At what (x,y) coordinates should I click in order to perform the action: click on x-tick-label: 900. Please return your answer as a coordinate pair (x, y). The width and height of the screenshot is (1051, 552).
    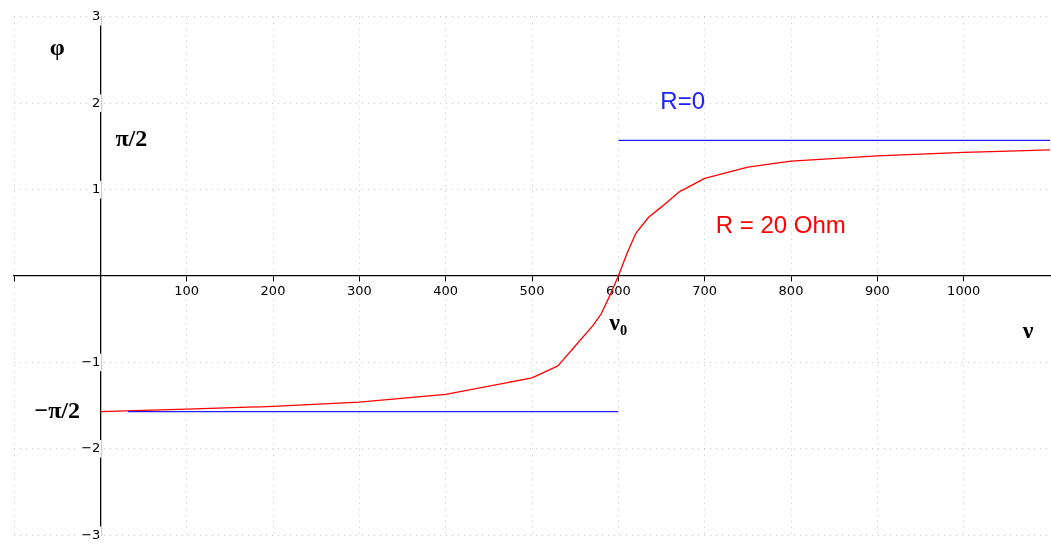
    Looking at the image, I should click on (877, 291).